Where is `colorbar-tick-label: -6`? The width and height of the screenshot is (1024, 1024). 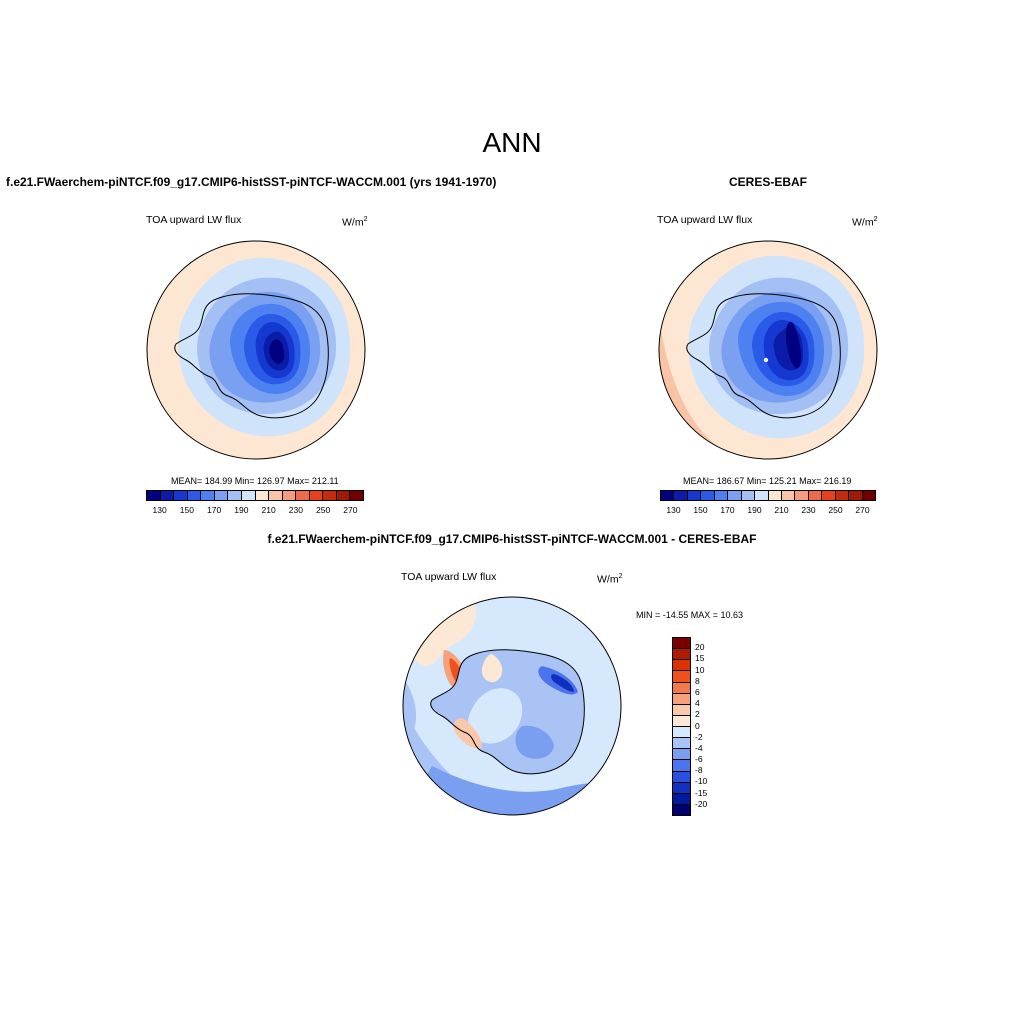 colorbar-tick-label: -6 is located at coordinates (699, 759).